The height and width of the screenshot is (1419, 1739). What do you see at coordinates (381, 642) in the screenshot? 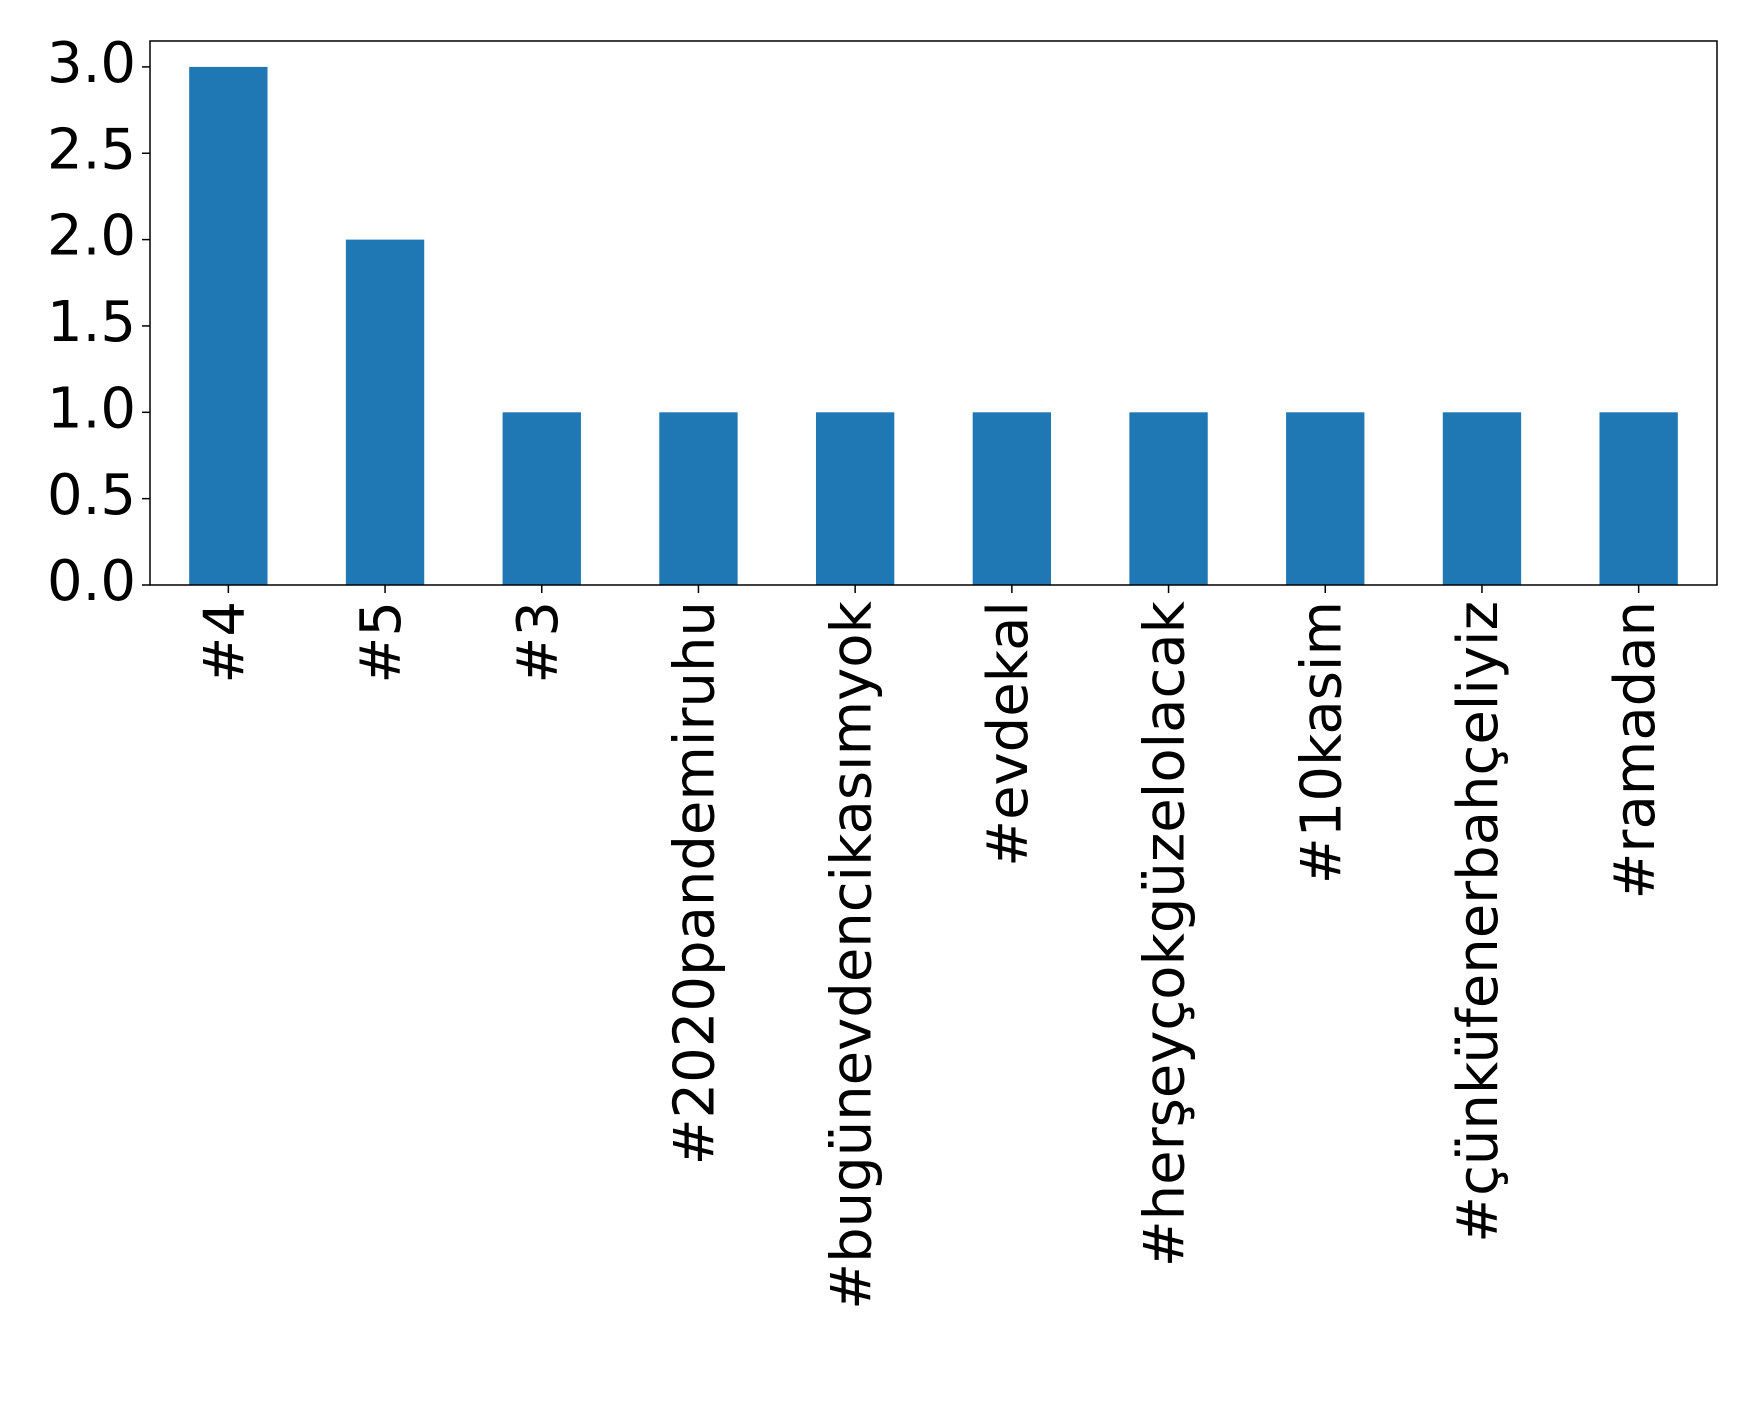
I see `x-tick-label: #5` at bounding box center [381, 642].